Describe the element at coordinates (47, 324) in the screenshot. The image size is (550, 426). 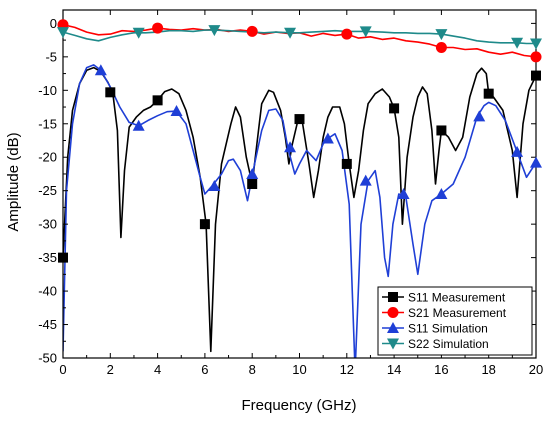
I see `y-tick-label: -45` at that location.